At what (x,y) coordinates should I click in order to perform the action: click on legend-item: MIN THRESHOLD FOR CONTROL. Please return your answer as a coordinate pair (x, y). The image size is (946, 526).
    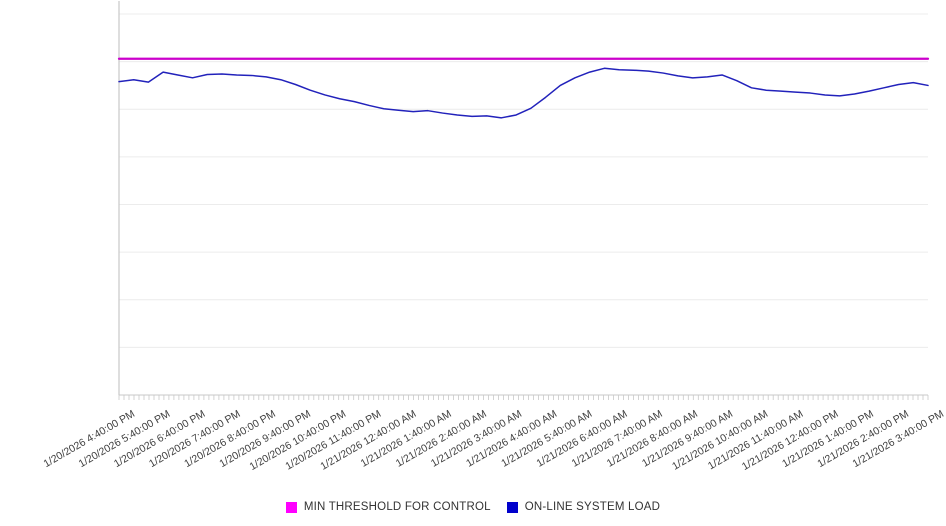
    Looking at the image, I should click on (388, 507).